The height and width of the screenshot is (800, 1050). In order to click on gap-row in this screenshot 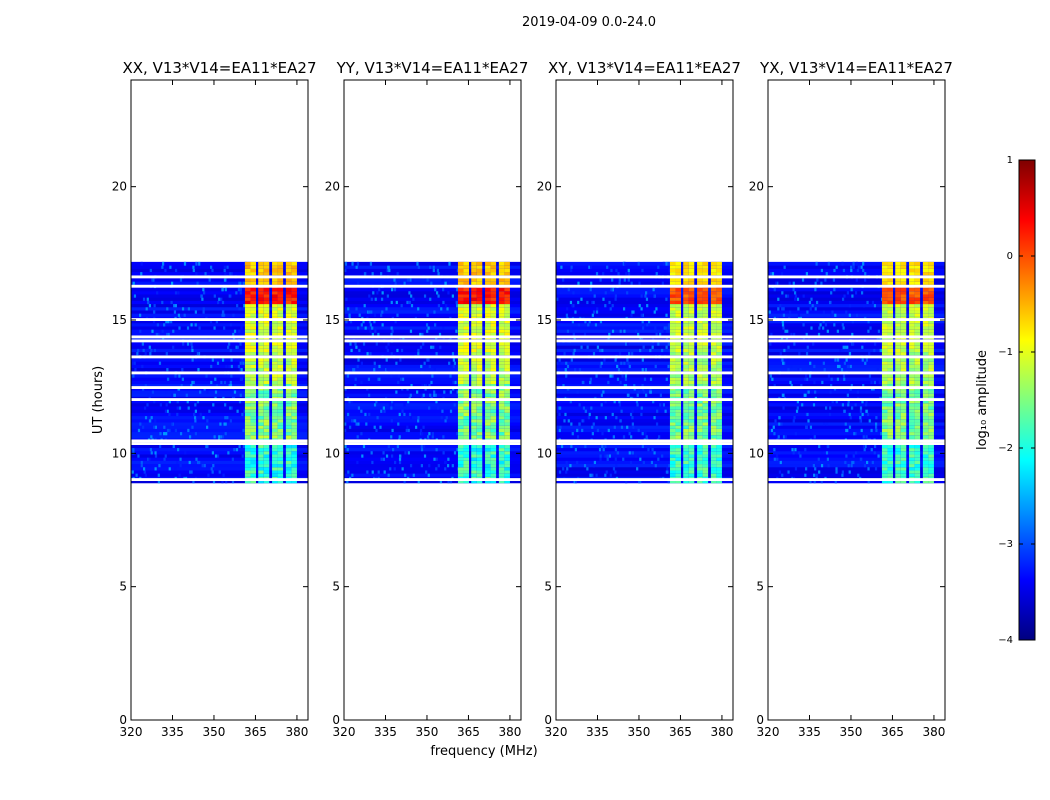, I will do `click(856, 479)`.